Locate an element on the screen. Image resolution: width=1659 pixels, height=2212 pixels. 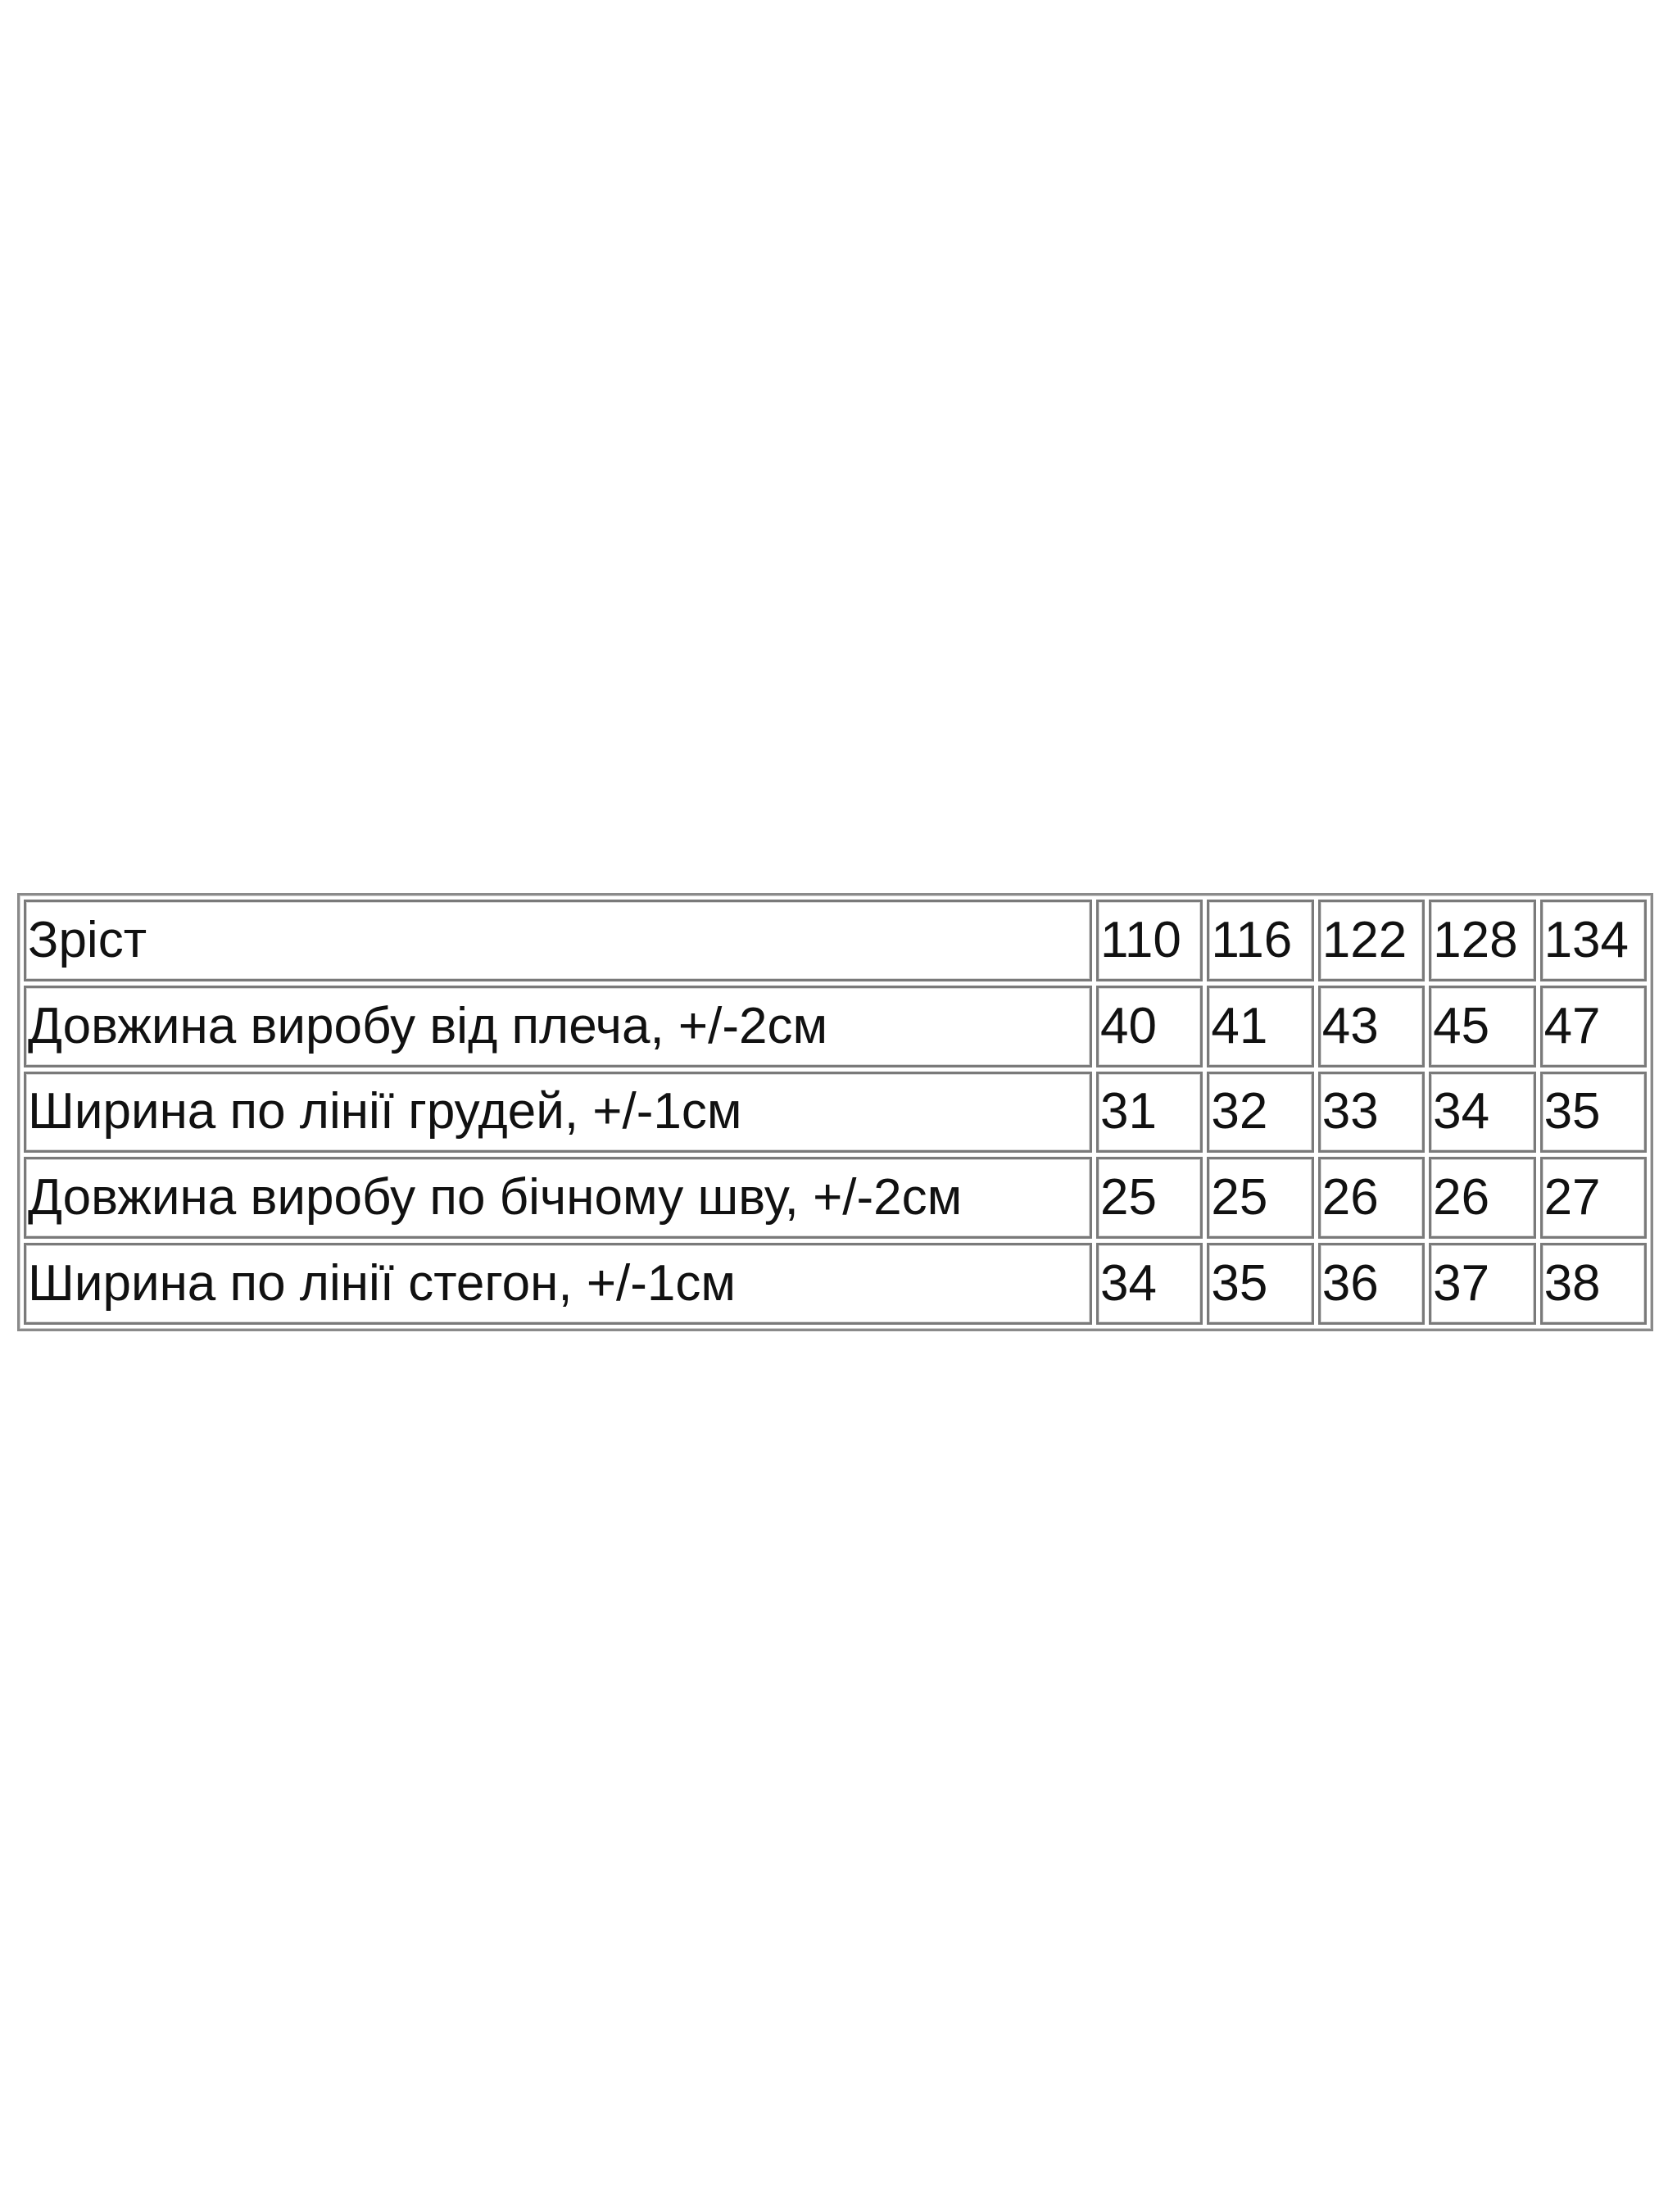
size-value: 32 is located at coordinates (1260, 1112).